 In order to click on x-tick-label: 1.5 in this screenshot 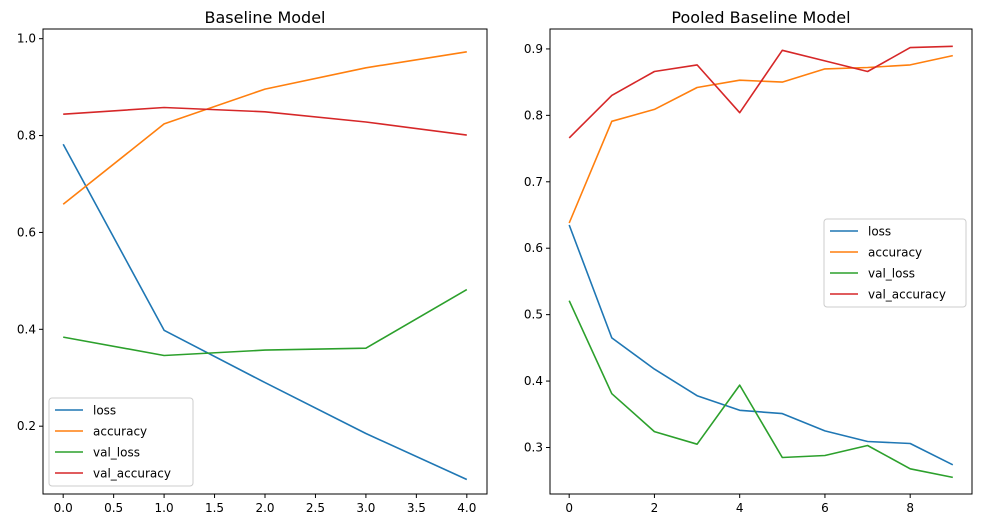, I will do `click(214, 508)`.